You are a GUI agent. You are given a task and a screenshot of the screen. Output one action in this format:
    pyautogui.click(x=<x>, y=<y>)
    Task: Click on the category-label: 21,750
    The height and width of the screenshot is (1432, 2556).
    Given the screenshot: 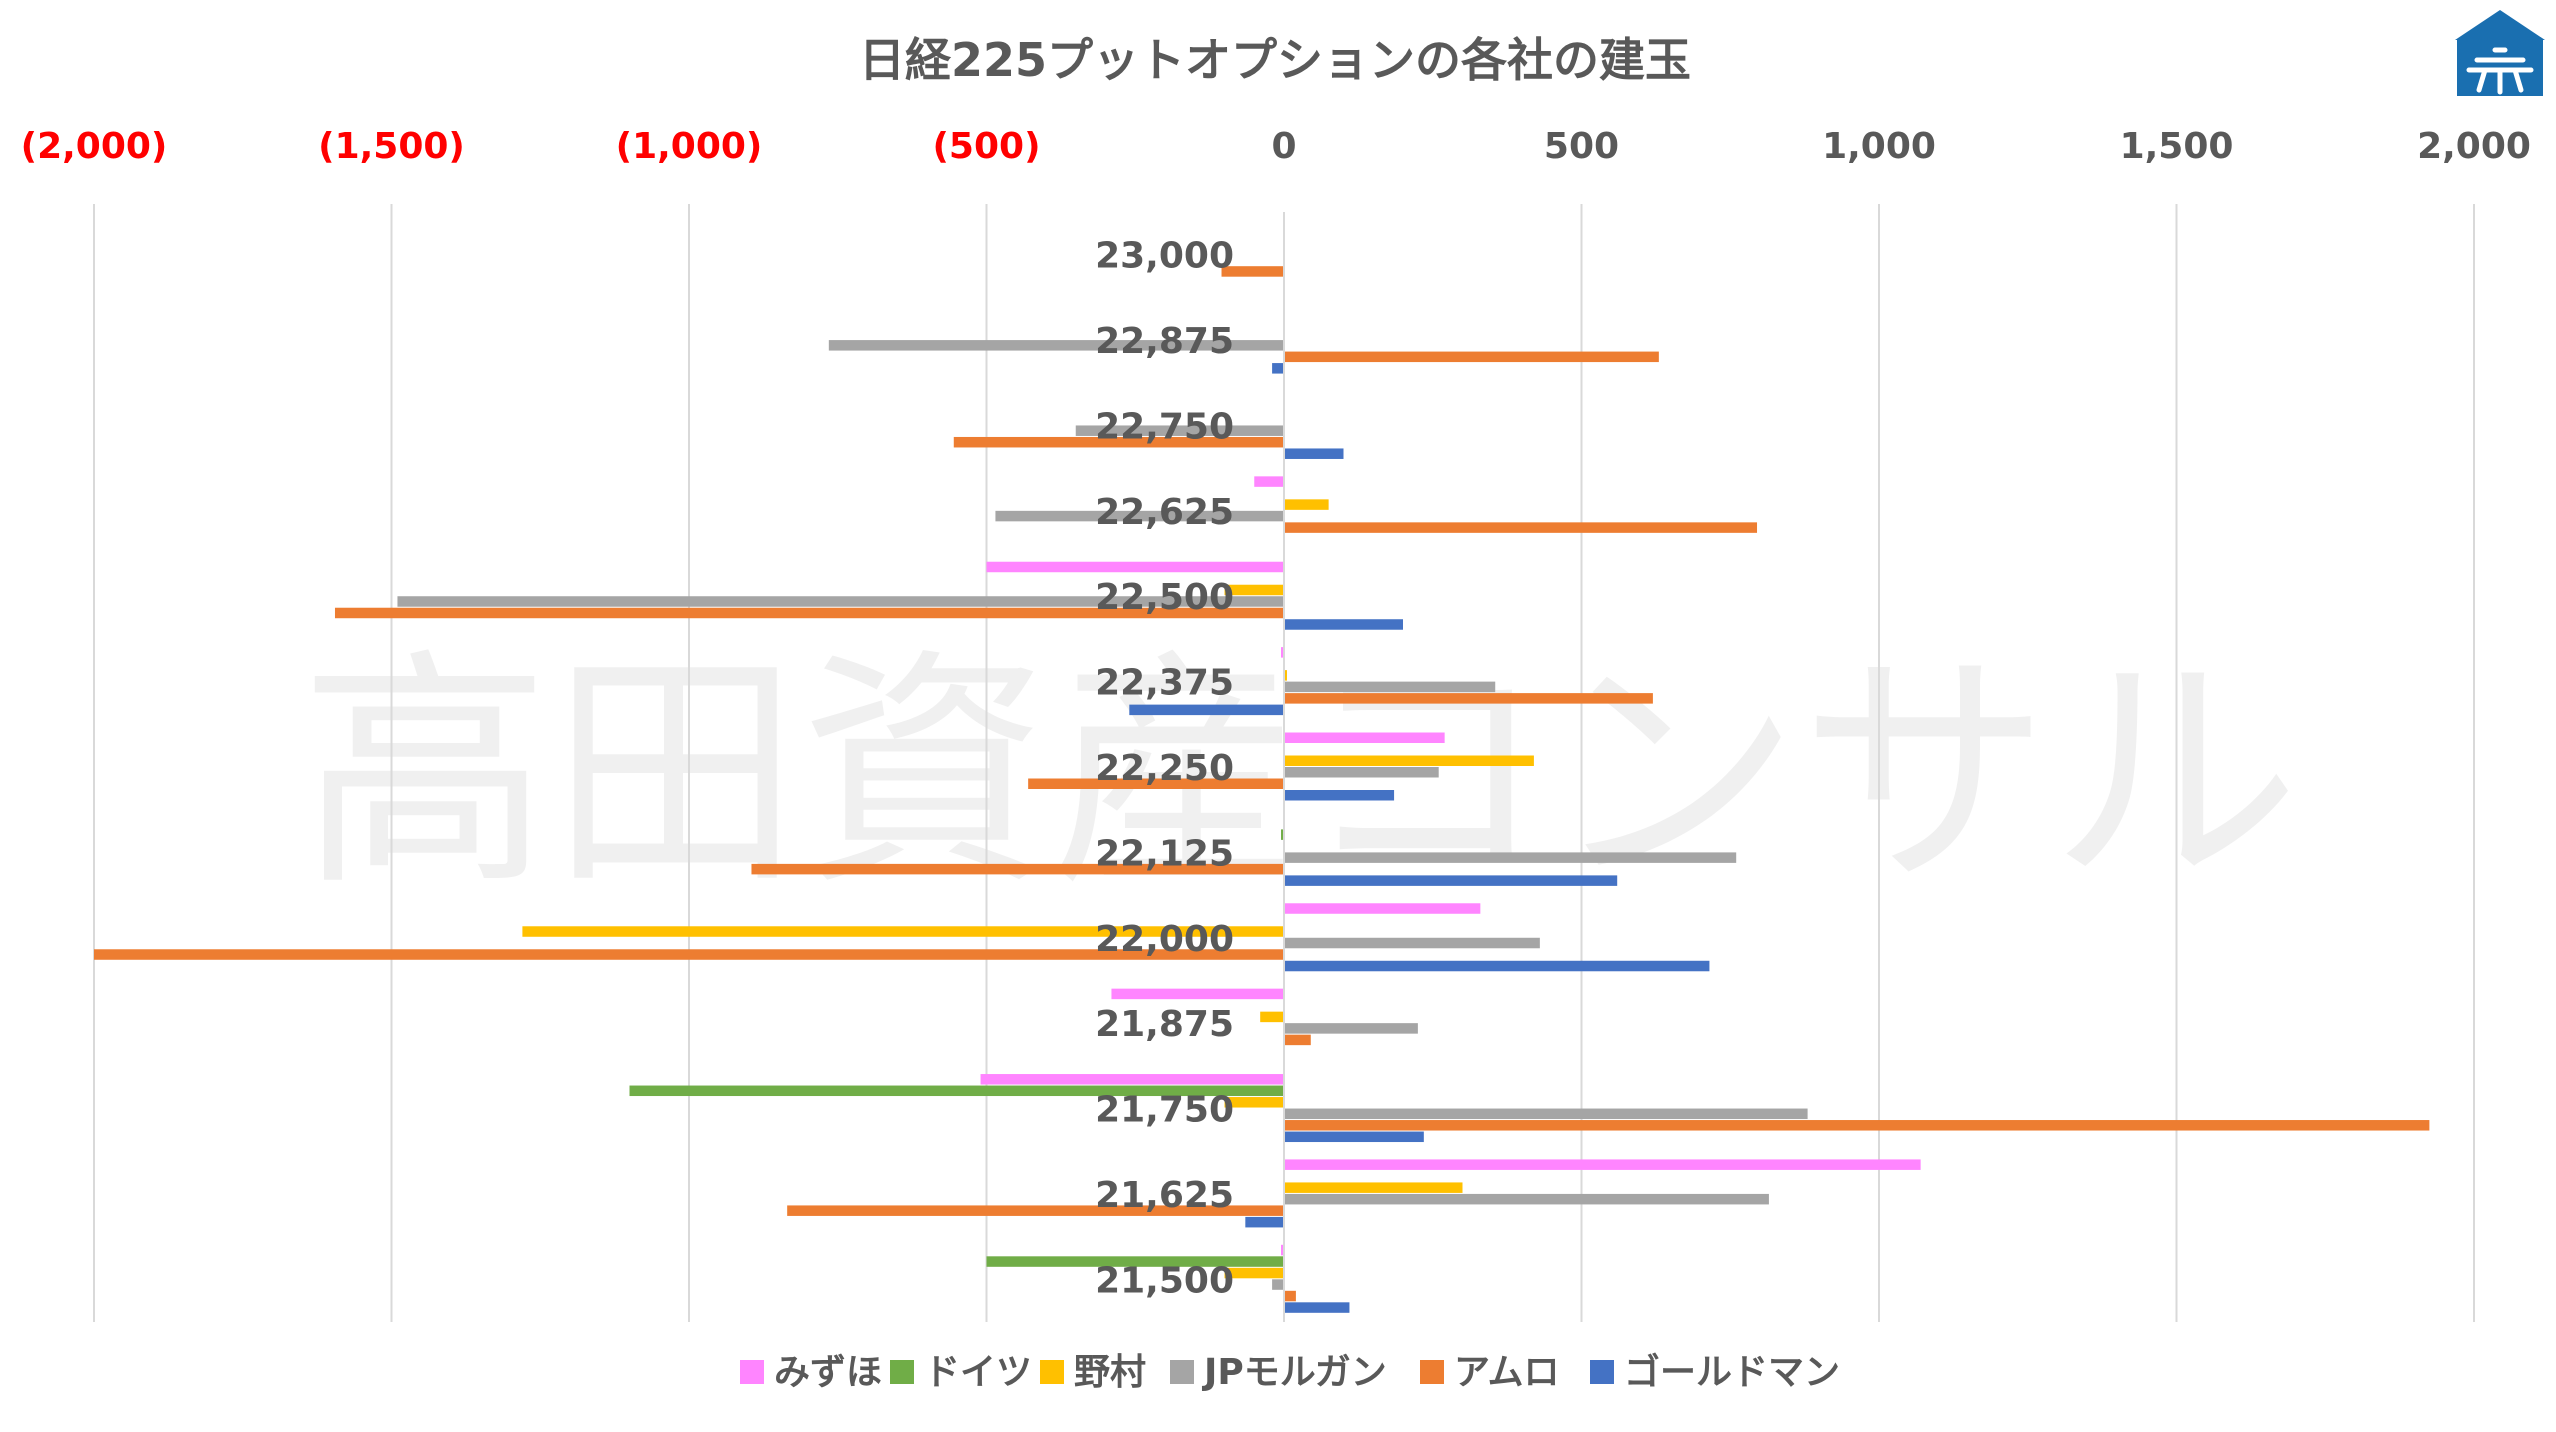 What is the action you would take?
    pyautogui.click(x=1164, y=1110)
    